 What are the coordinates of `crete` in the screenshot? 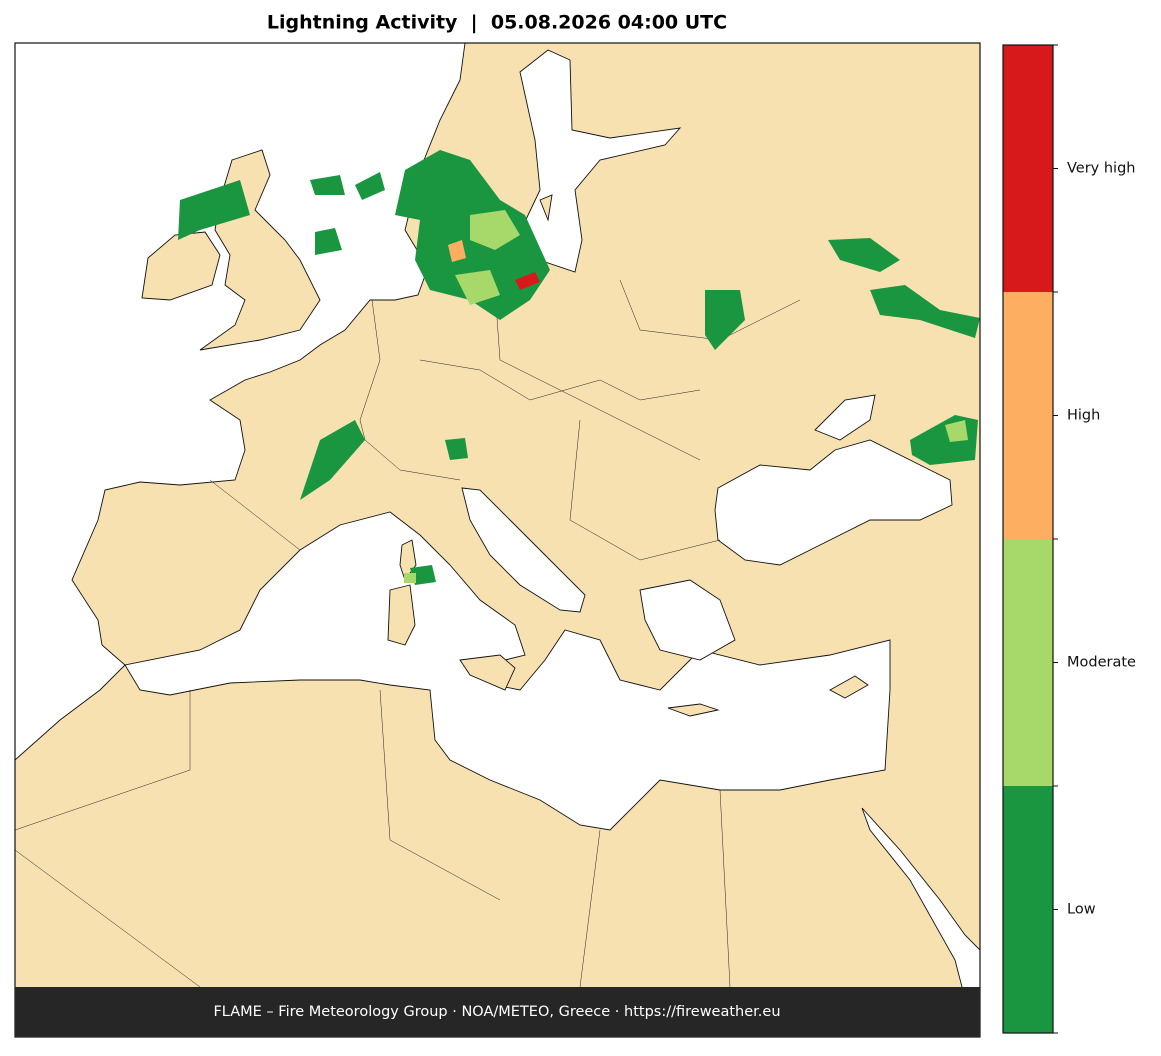 It's located at (693, 710).